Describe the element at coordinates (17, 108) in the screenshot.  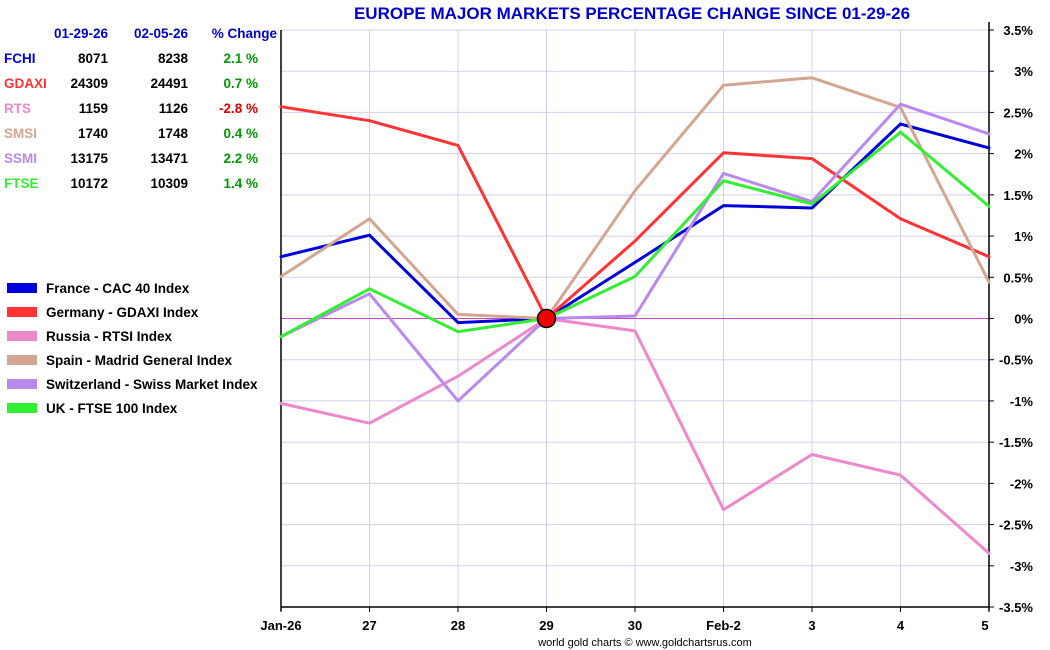
I see `table-symbol: RTS` at that location.